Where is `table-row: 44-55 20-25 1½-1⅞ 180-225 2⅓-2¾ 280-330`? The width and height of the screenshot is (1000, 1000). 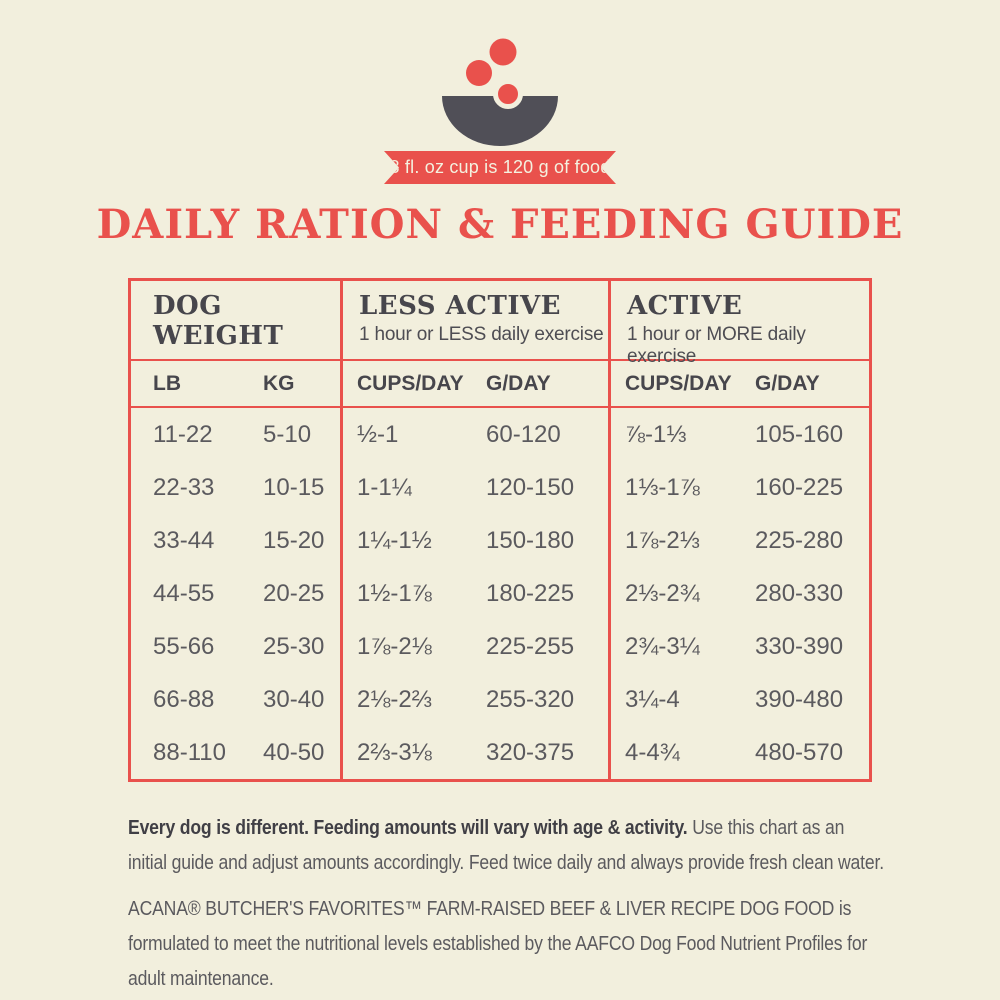
table-row: 44-55 20-25 1½-1⅞ 180-225 2⅓-2¾ 280-330 is located at coordinates (500, 593).